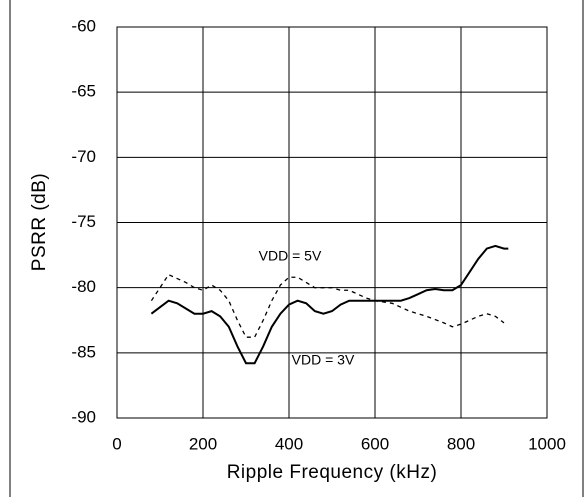 This screenshot has width=584, height=497. What do you see at coordinates (83, 351) in the screenshot?
I see `y-tick-label: -85` at bounding box center [83, 351].